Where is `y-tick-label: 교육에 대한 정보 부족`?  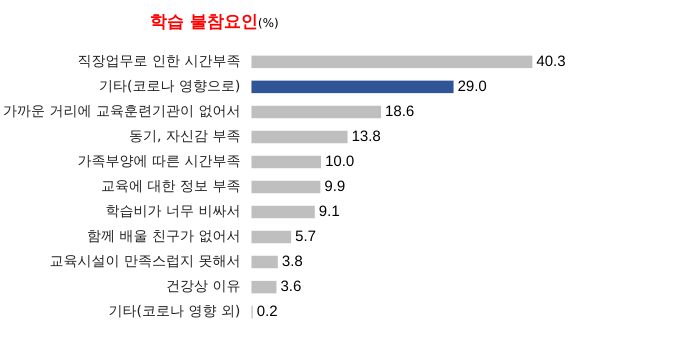 y-tick-label: 교육에 대한 정보 부족 is located at coordinates (170, 186).